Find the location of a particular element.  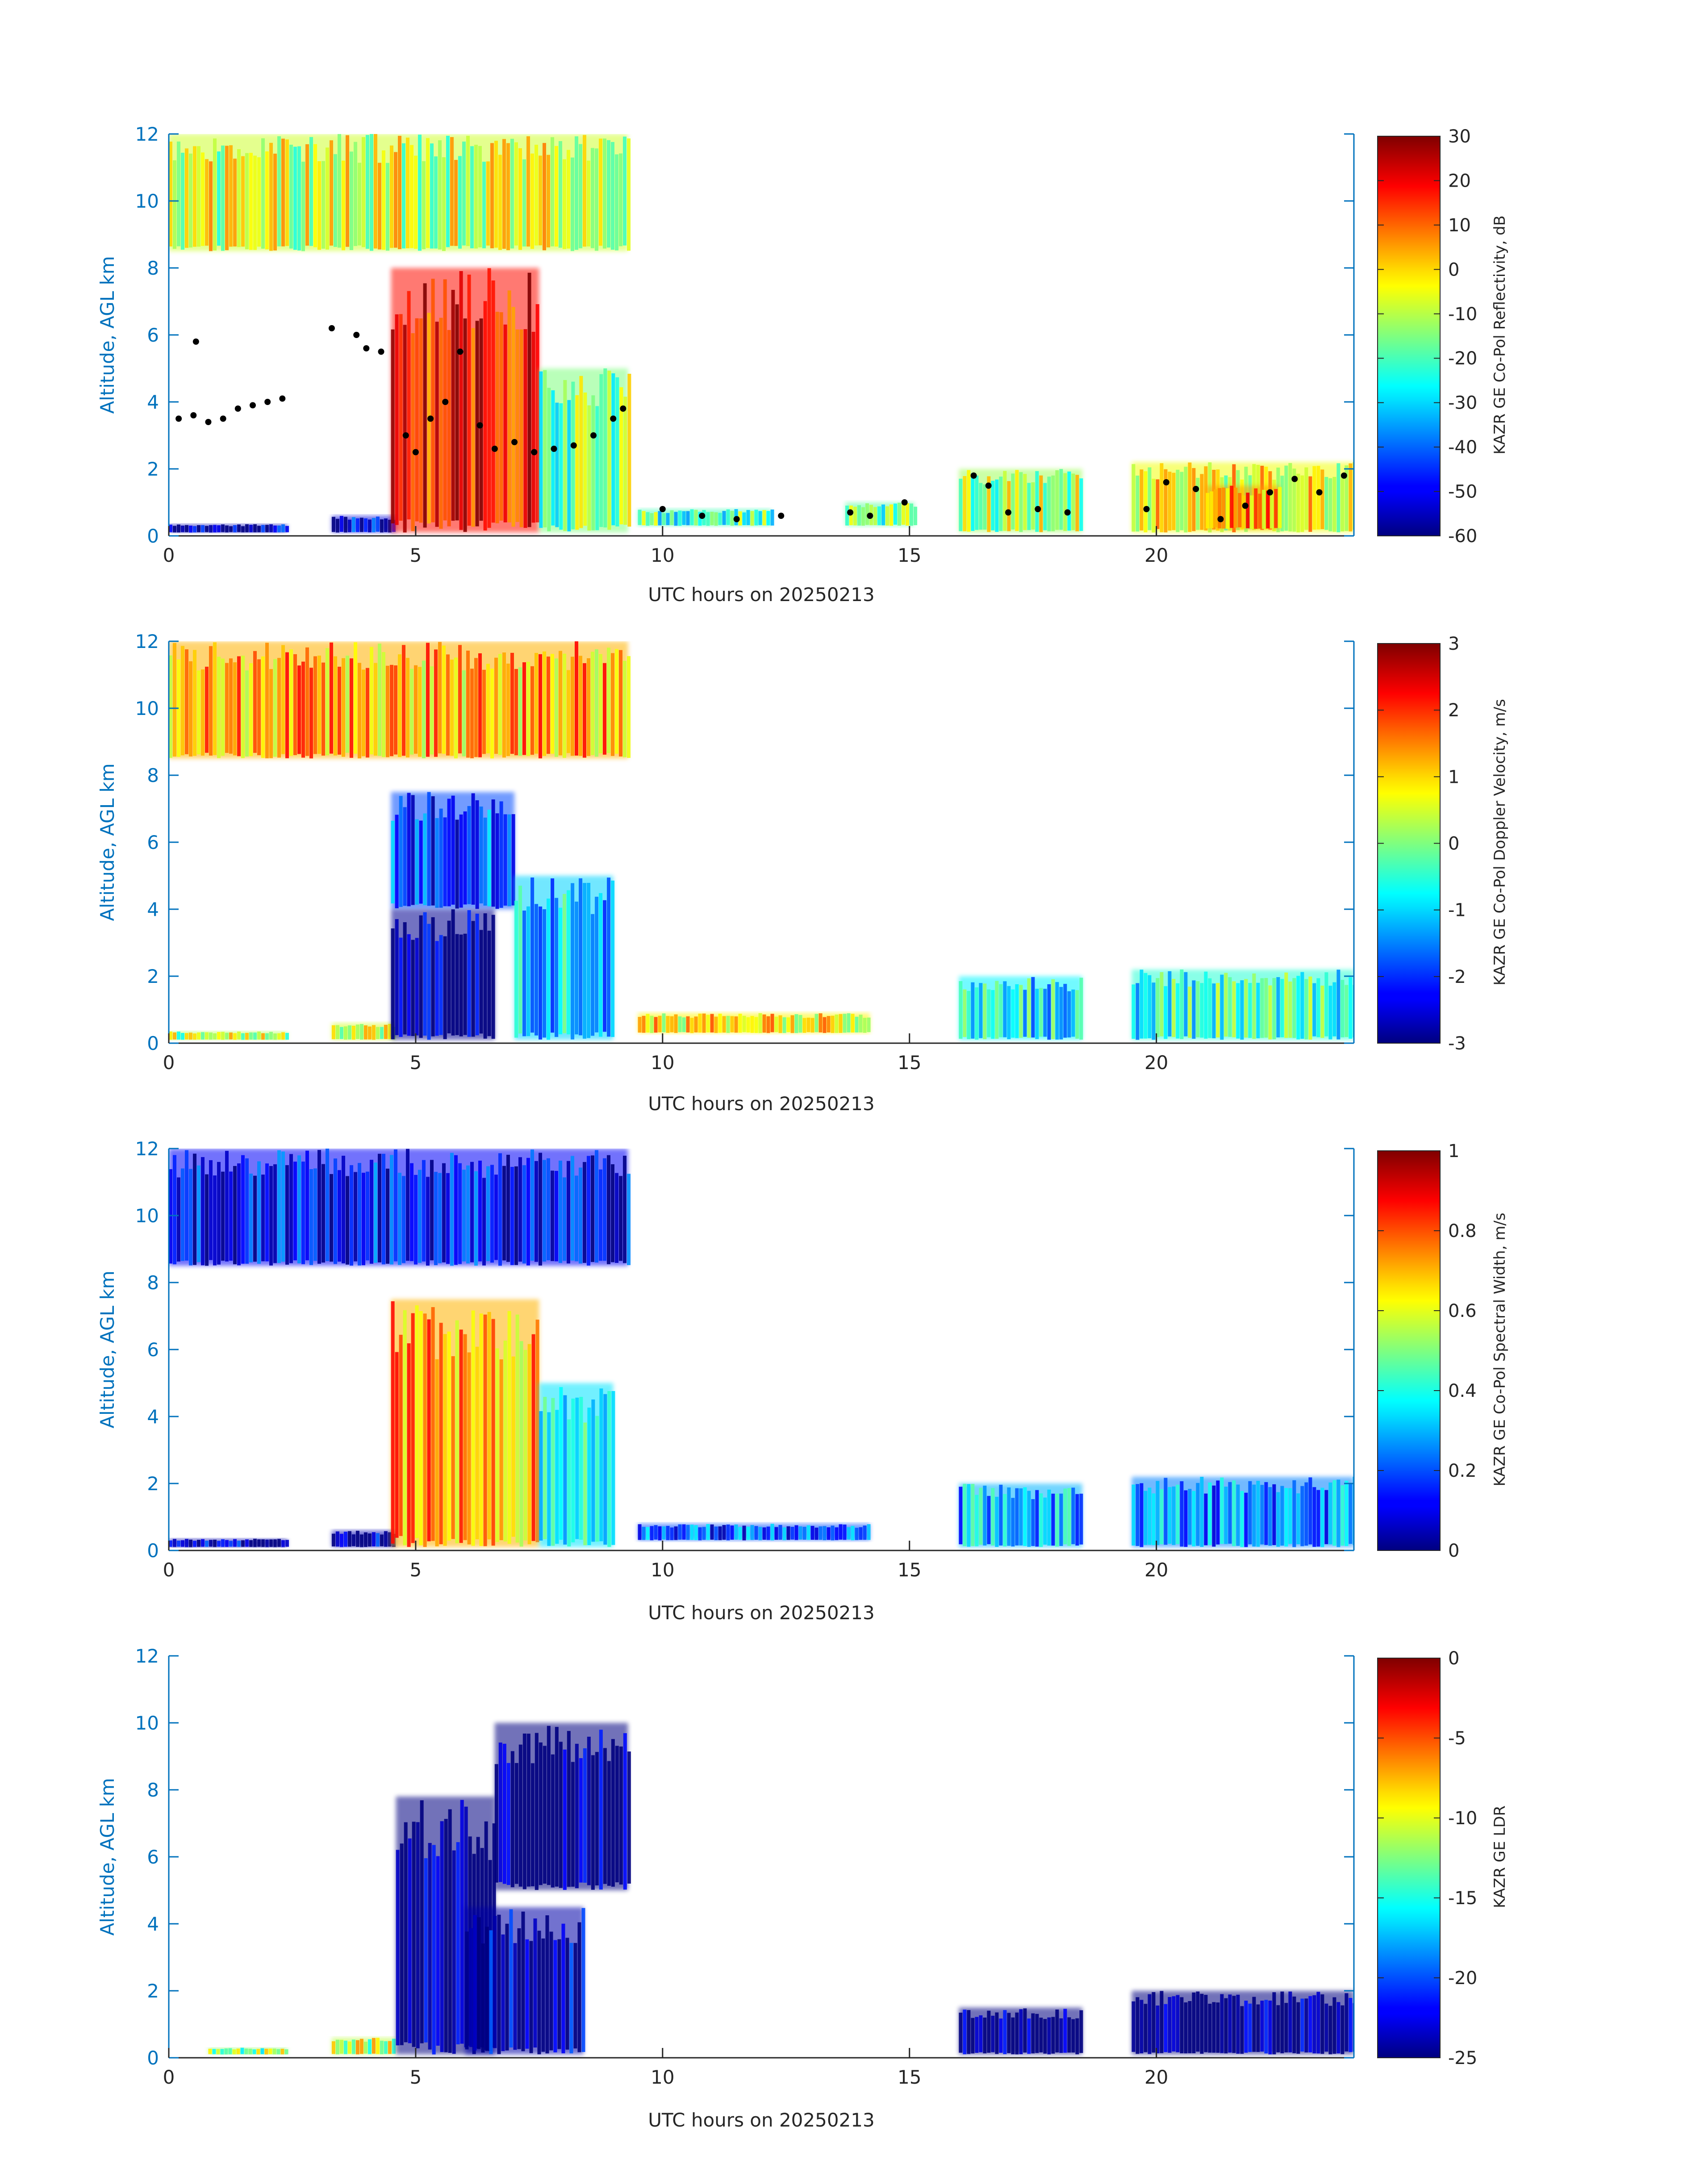

echo-layer is located at coordinates (761, 840).